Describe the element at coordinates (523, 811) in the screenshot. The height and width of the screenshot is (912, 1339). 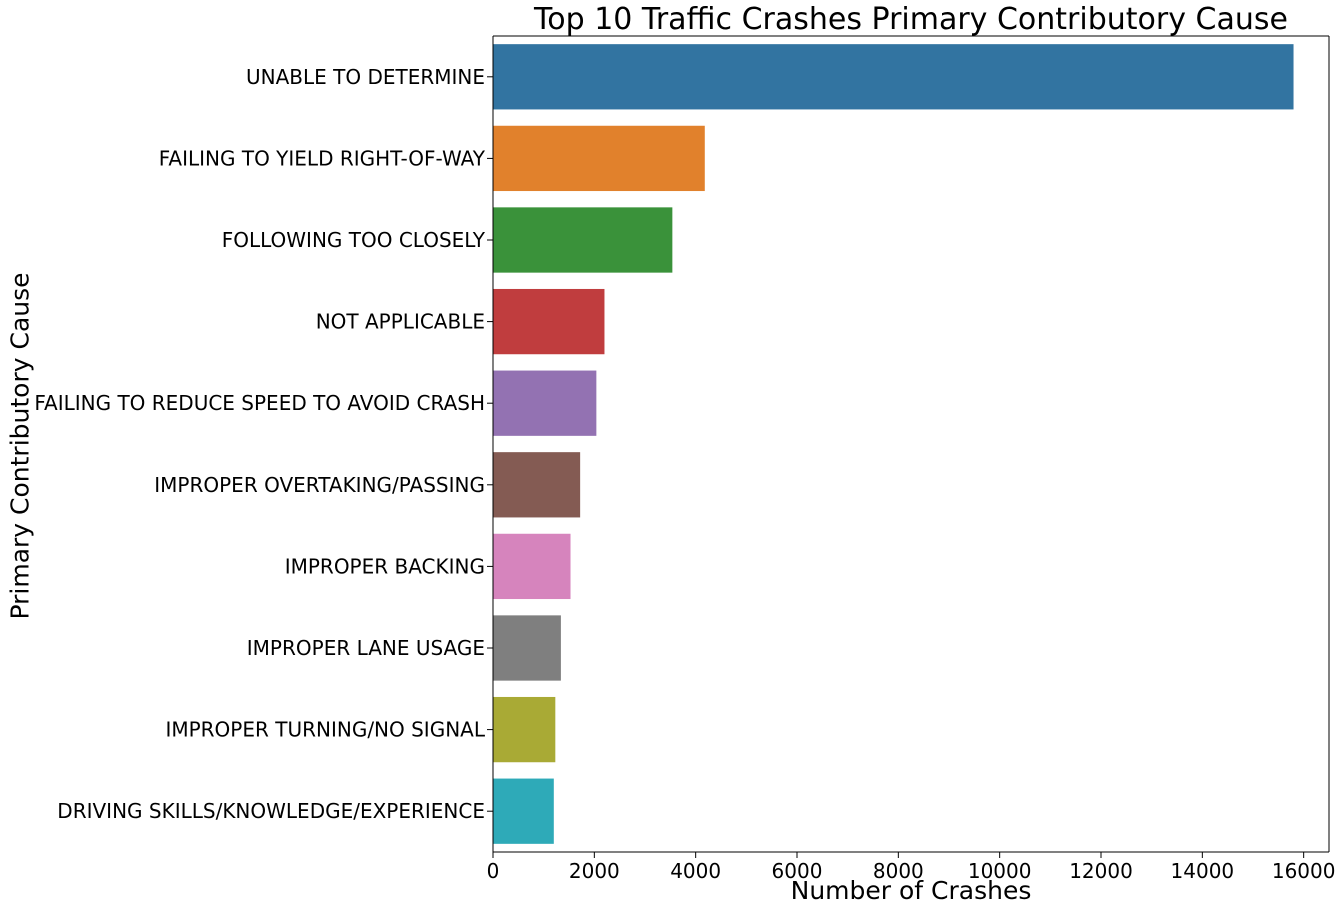
I see `bar-driving-skills-knowledge-experience` at that location.